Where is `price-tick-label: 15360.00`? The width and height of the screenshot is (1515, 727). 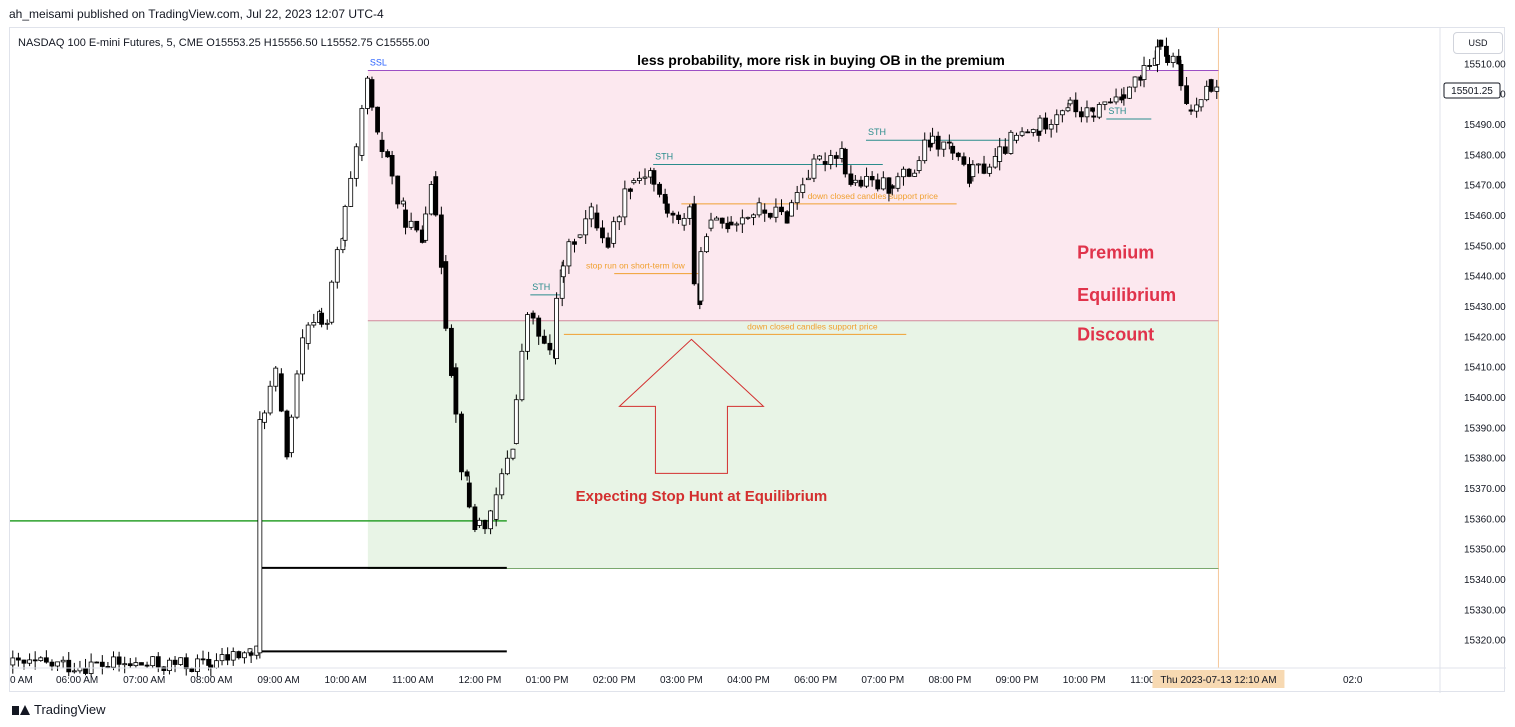
price-tick-label: 15360.00 is located at coordinates (1485, 519).